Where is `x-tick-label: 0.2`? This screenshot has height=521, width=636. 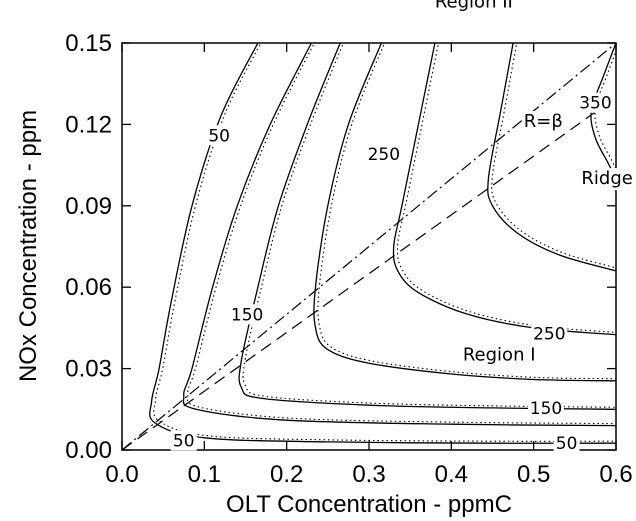 x-tick-label: 0.2 is located at coordinates (286, 474).